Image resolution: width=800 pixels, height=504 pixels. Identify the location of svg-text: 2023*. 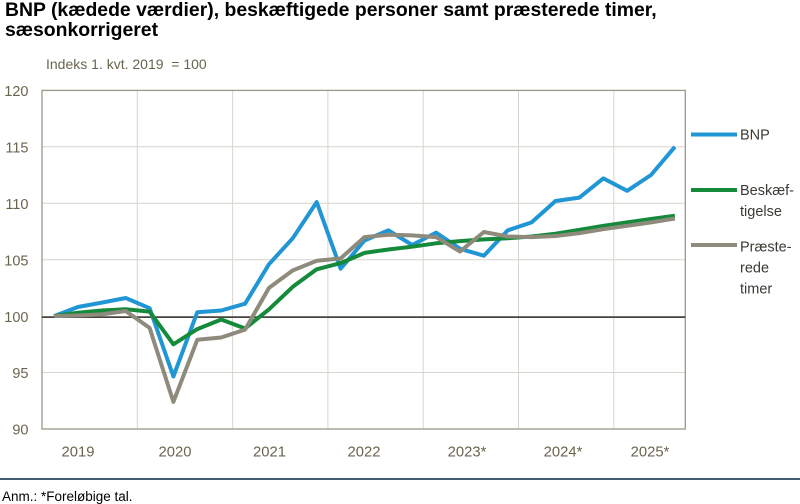
(467, 453).